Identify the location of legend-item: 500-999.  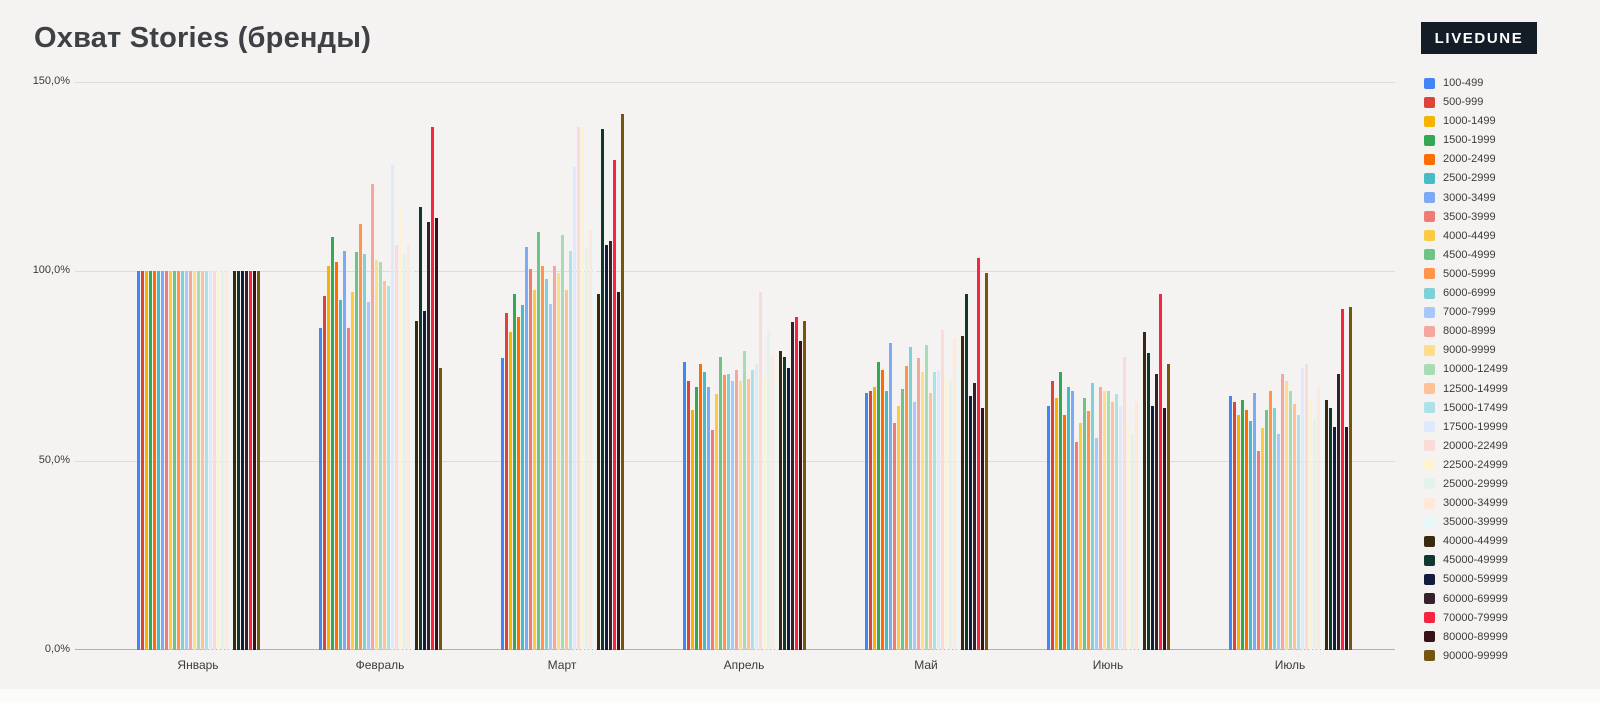
(1466, 102).